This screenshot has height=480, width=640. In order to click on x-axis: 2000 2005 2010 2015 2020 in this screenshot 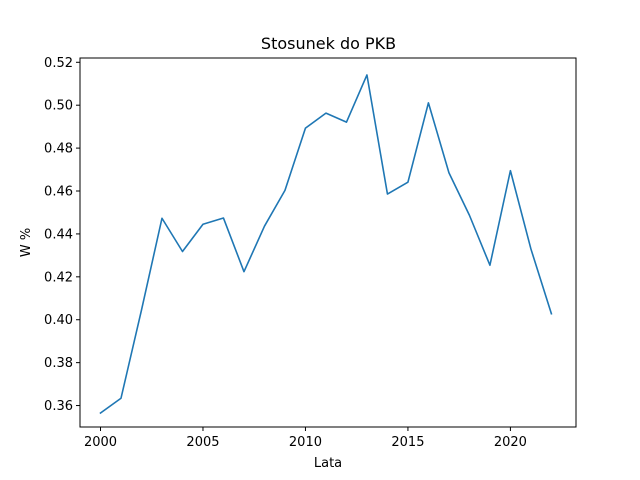, I will do `click(305, 438)`.